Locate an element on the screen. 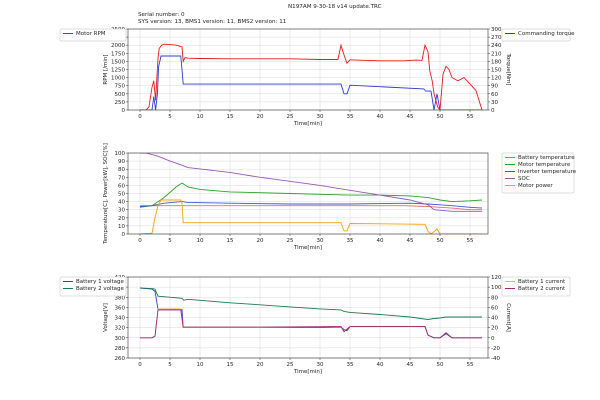 The height and width of the screenshot is (400, 600). y-tick-label: 70 is located at coordinates (121, 178).